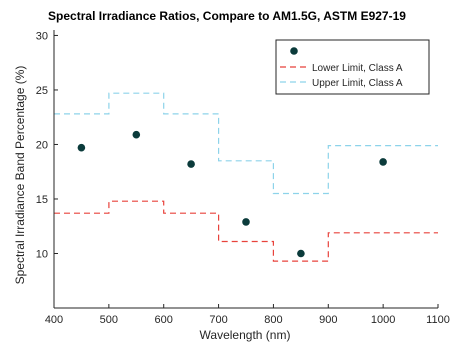  What do you see at coordinates (273, 320) in the screenshot?
I see `x-tick-label: 800` at bounding box center [273, 320].